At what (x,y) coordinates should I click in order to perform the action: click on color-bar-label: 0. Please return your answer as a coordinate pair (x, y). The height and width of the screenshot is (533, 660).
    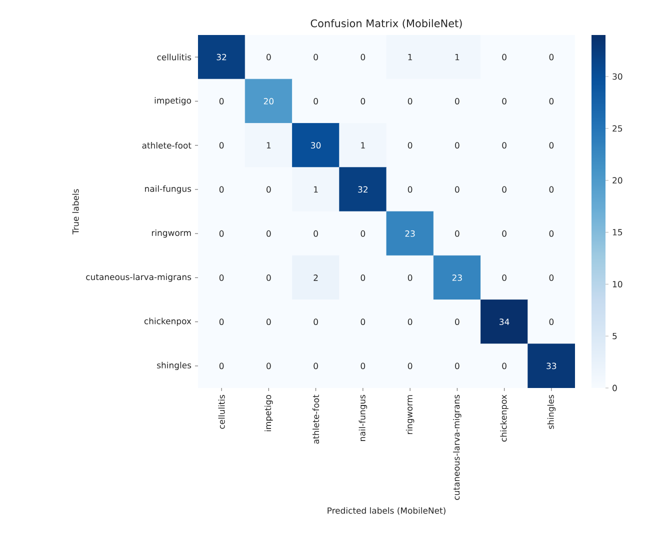
    Looking at the image, I should click on (614, 388).